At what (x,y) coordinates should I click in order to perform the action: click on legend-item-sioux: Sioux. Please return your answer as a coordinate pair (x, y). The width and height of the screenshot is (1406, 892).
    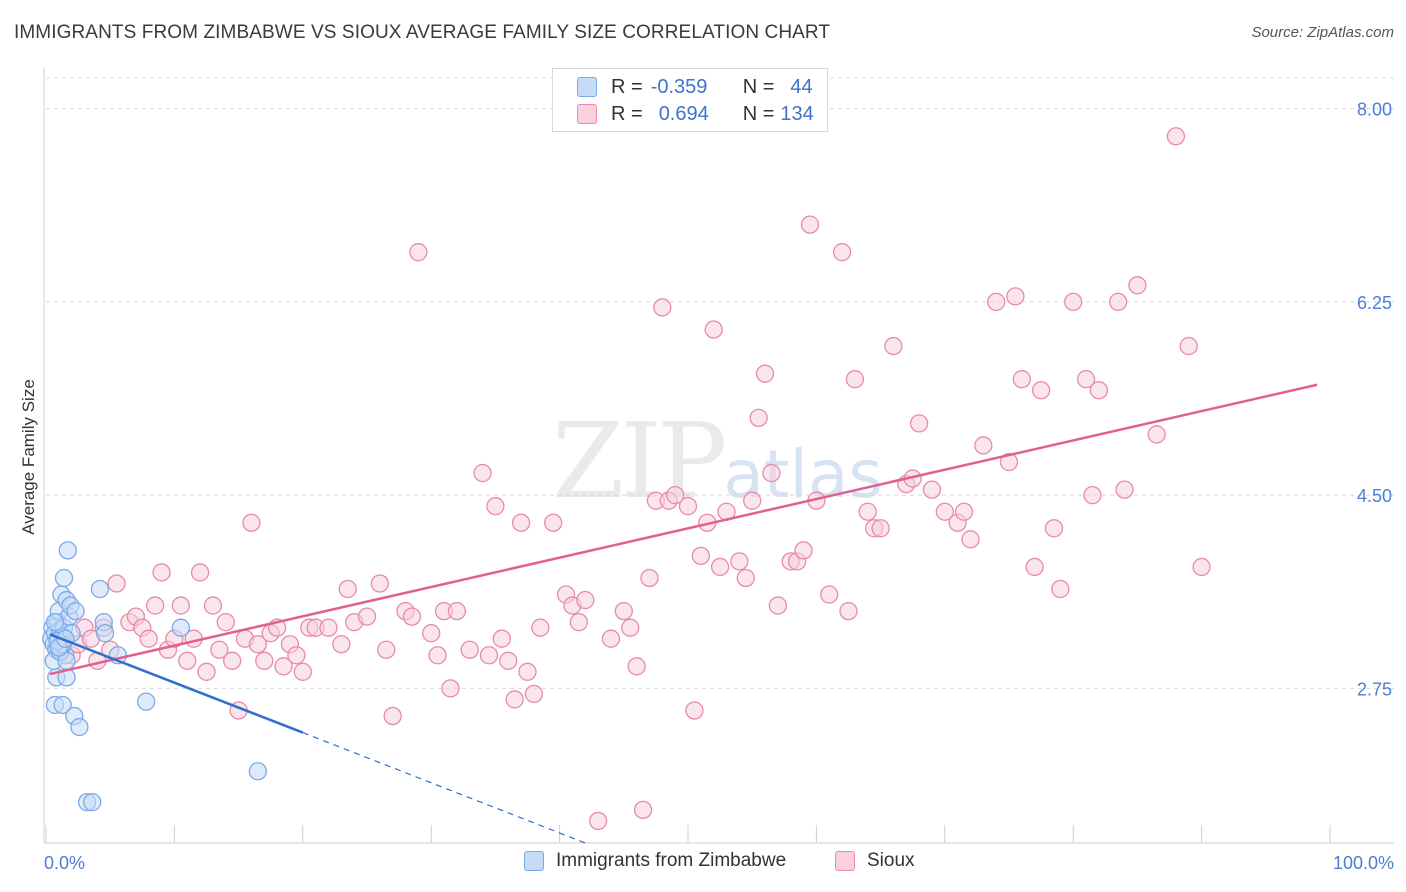
    Looking at the image, I should click on (875, 861).